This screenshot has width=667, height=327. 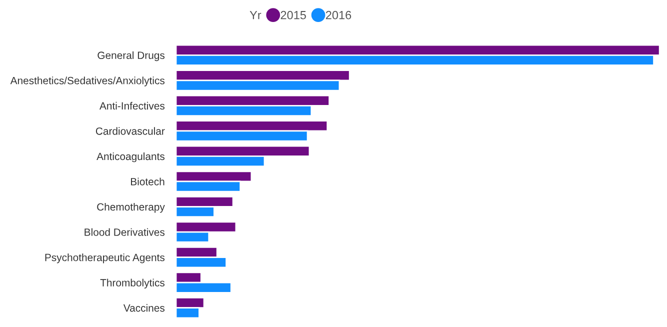 I want to click on y-tick-label: General Drugs, so click(x=131, y=56).